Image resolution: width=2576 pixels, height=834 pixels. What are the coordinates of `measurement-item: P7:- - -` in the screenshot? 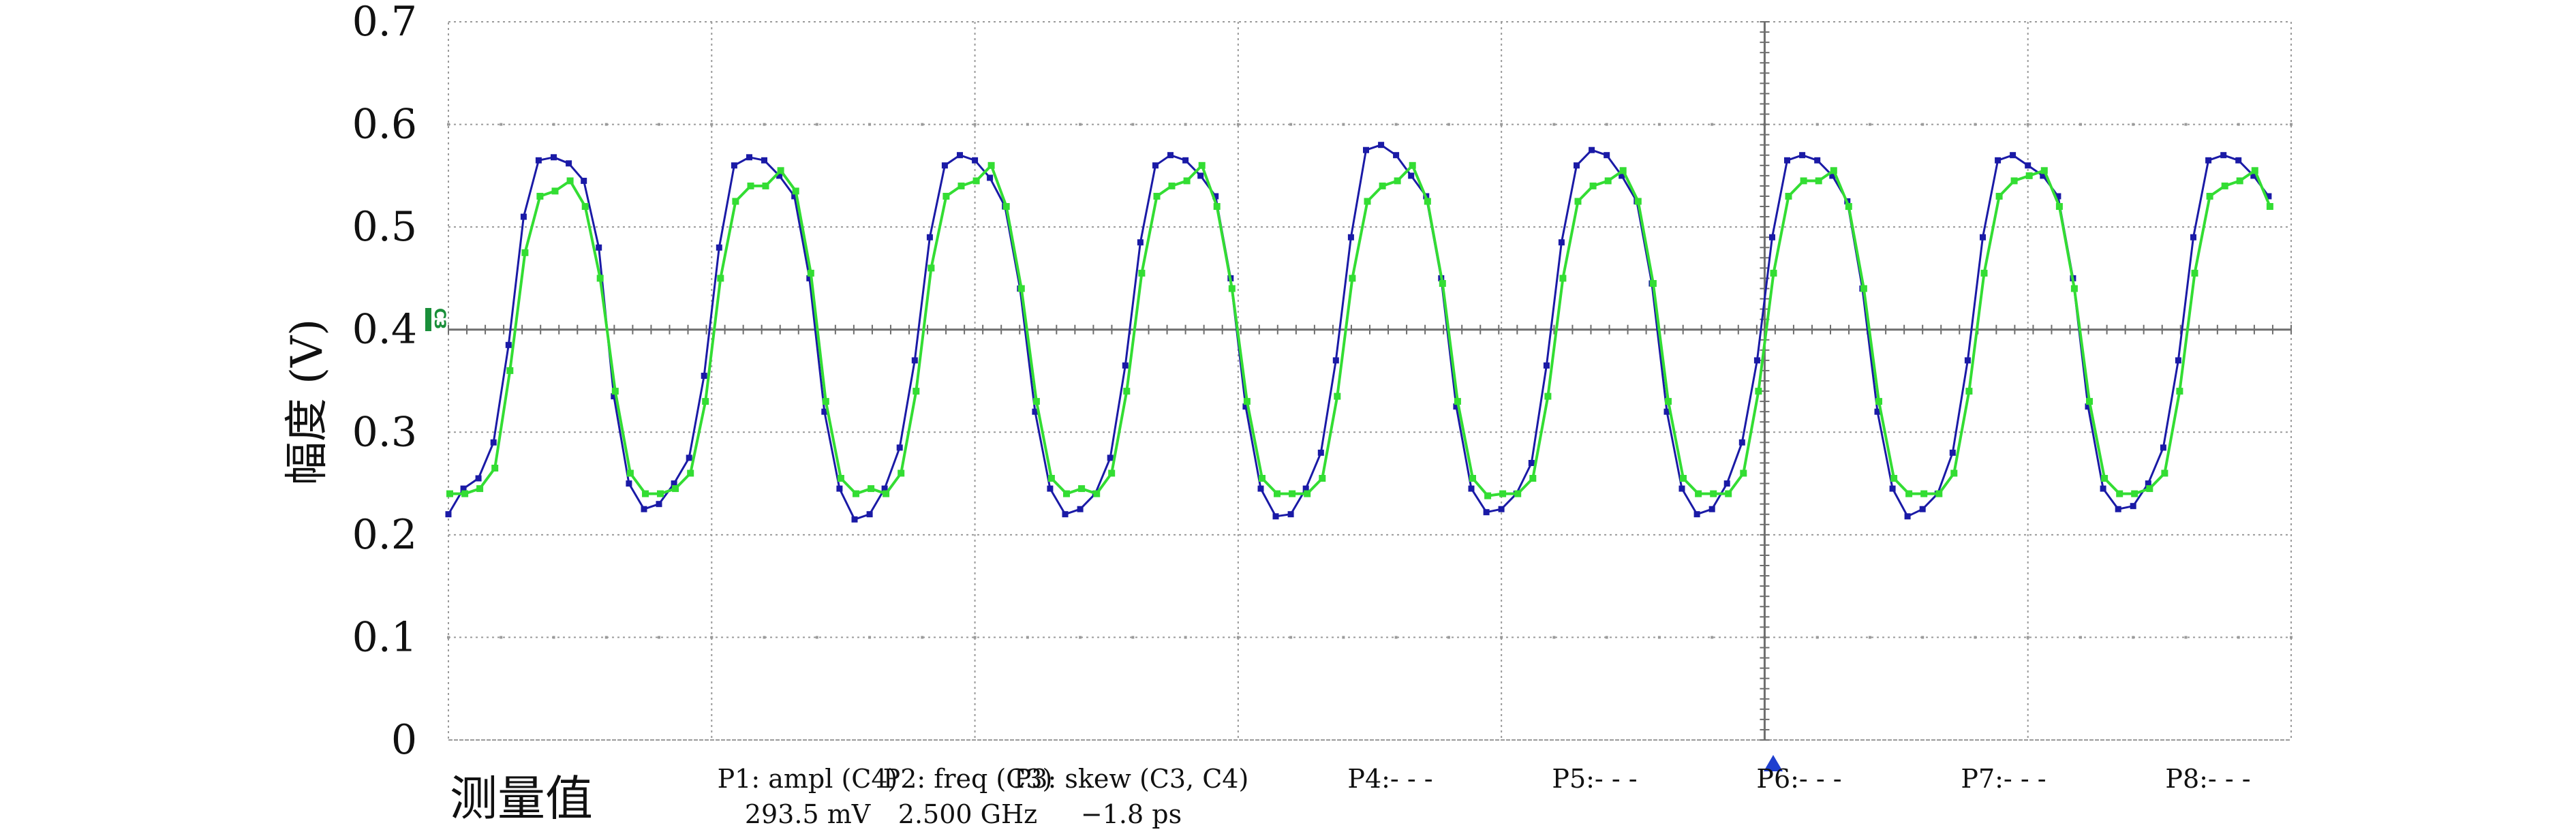 It's located at (2003, 779).